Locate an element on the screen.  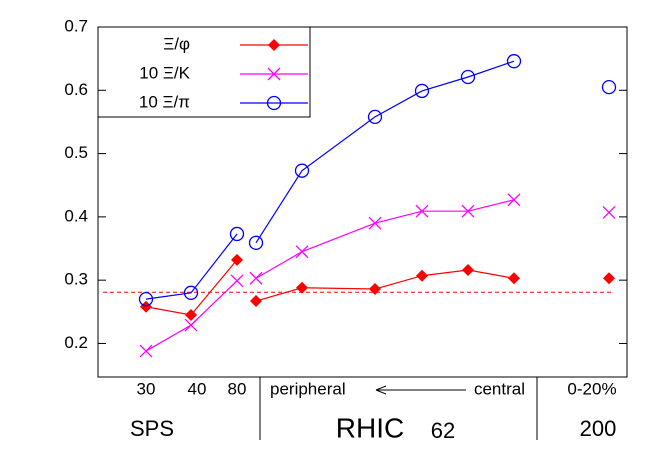
y-tick-label: 0.6 is located at coordinates (76, 89).